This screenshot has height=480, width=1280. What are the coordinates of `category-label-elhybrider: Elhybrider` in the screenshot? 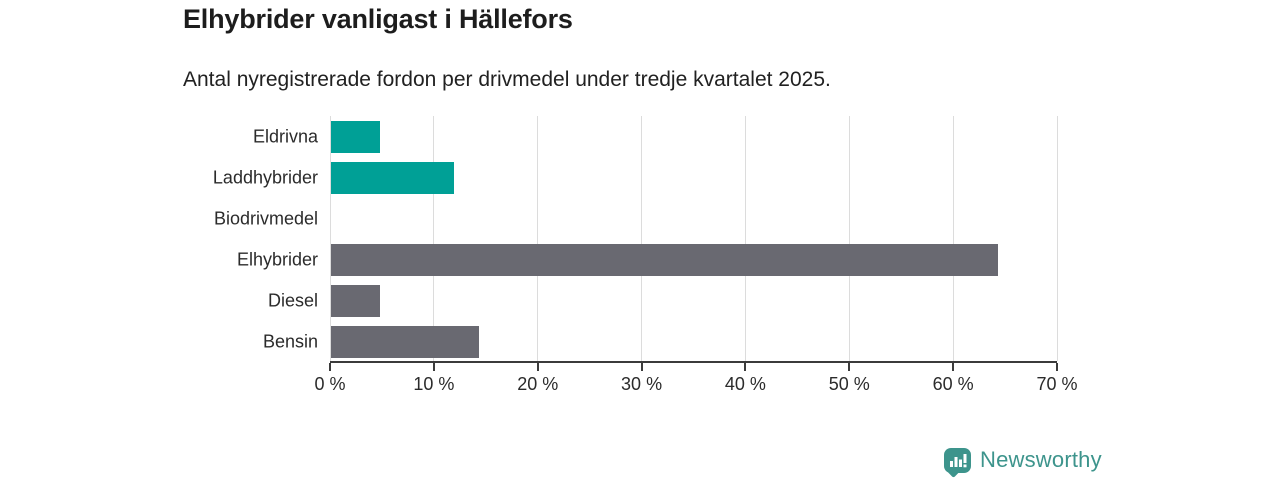 It's located at (277, 259).